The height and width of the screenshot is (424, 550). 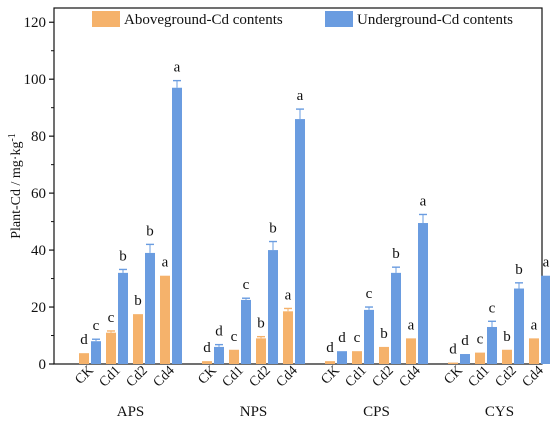 What do you see at coordinates (15, 186) in the screenshot?
I see `y-axis-title: Plant-Cd / mg·kg-1` at bounding box center [15, 186].